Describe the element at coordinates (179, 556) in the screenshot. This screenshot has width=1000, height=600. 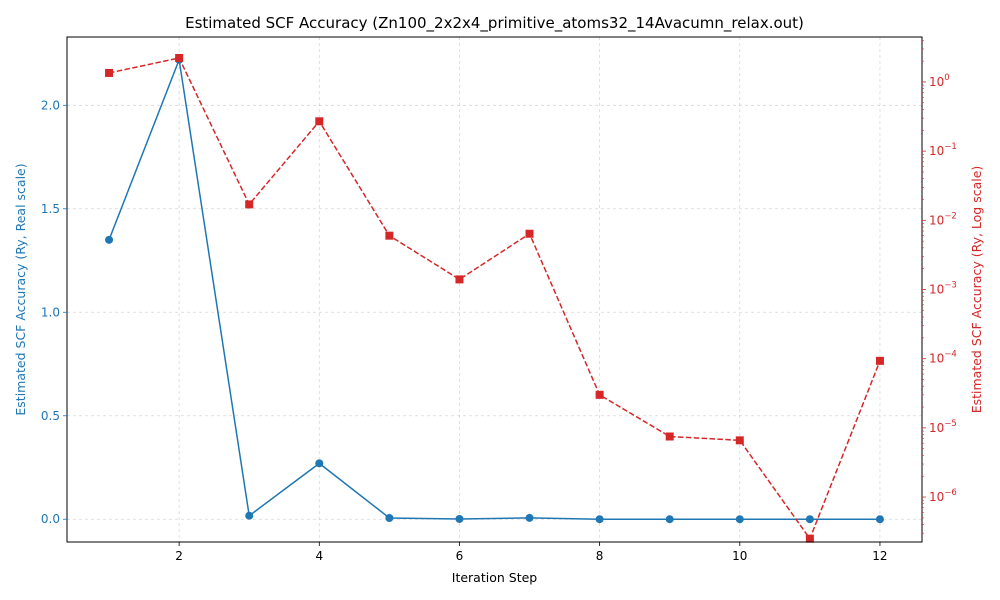
I see `x-tick-label: 2` at that location.